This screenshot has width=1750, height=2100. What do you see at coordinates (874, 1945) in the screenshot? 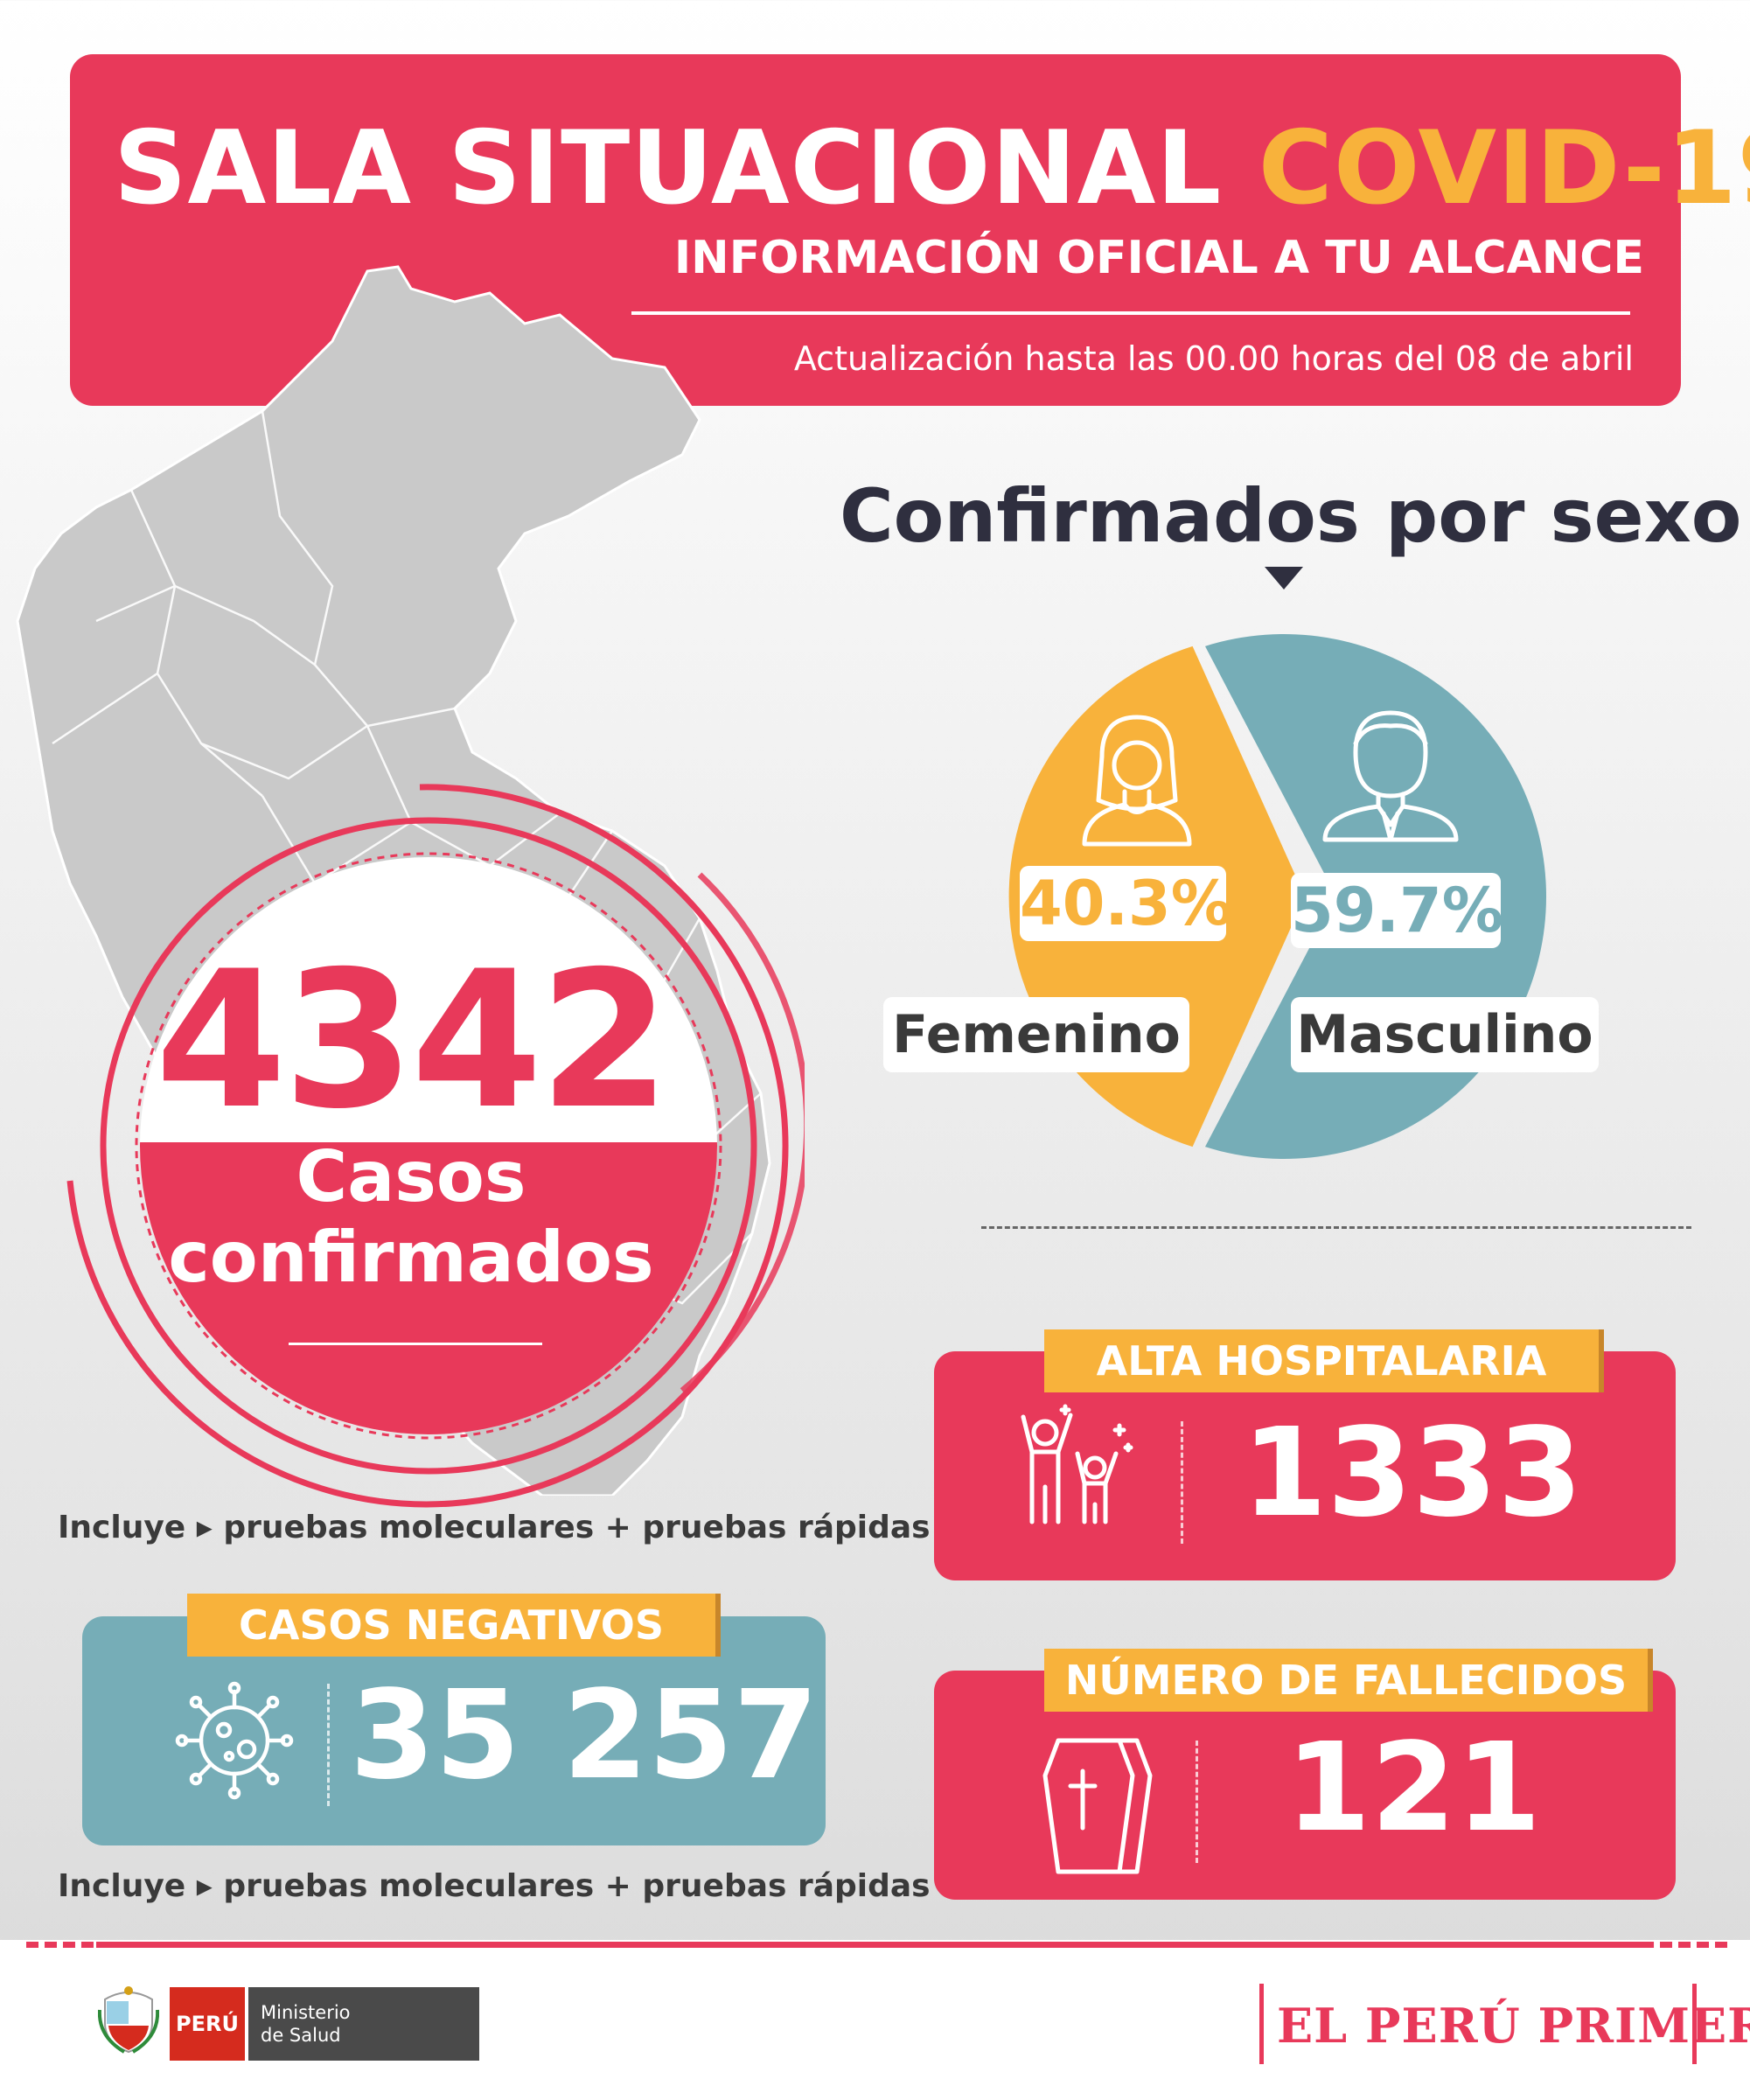
I see `footer-solid-line` at bounding box center [874, 1945].